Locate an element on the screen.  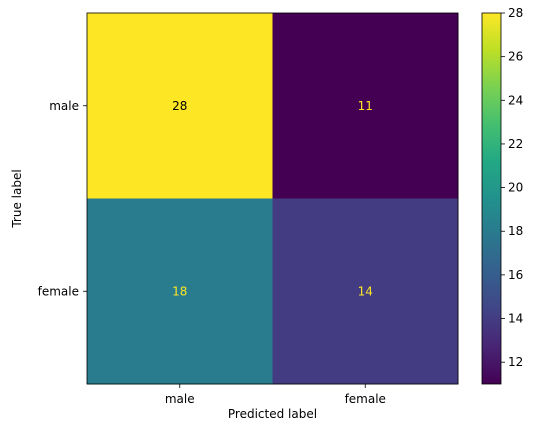
x-tick-label: male is located at coordinates (180, 399).